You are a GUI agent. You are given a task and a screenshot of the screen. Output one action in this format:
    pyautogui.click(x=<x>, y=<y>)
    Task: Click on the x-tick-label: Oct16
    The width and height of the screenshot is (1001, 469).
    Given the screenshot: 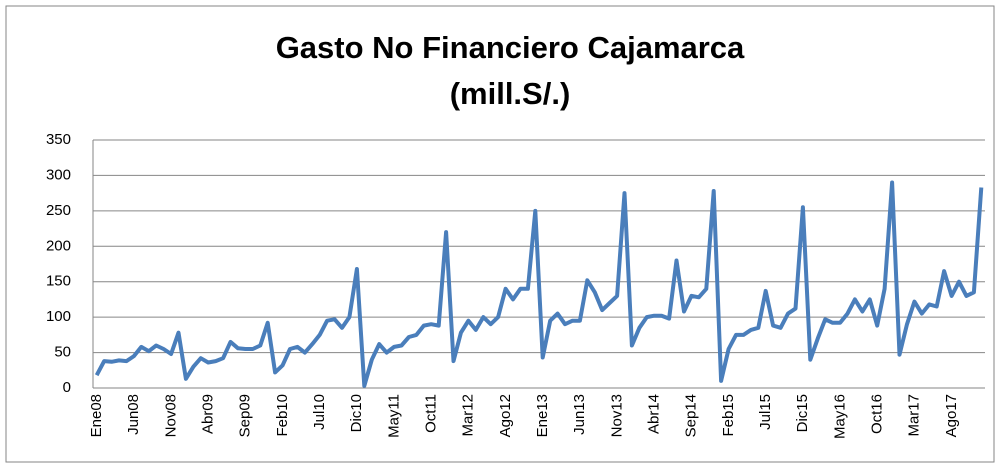 What is the action you would take?
    pyautogui.click(x=876, y=414)
    